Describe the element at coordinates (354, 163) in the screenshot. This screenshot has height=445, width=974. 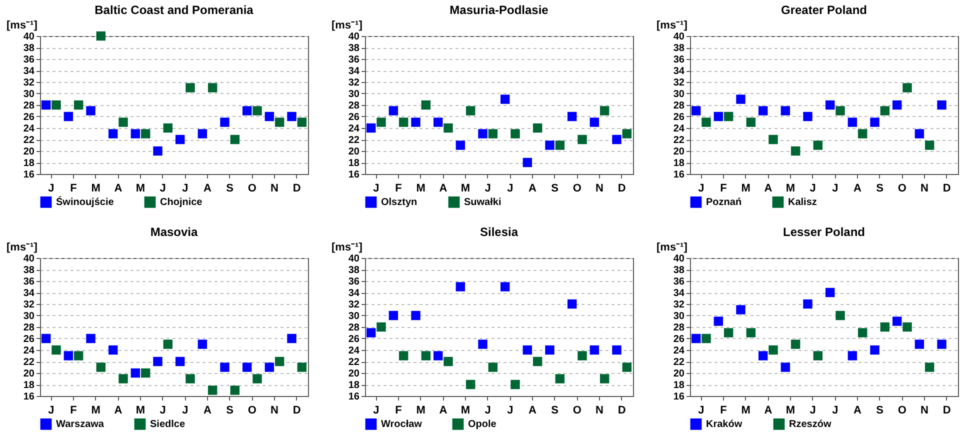
I see `y-tick-label: 18` at that location.